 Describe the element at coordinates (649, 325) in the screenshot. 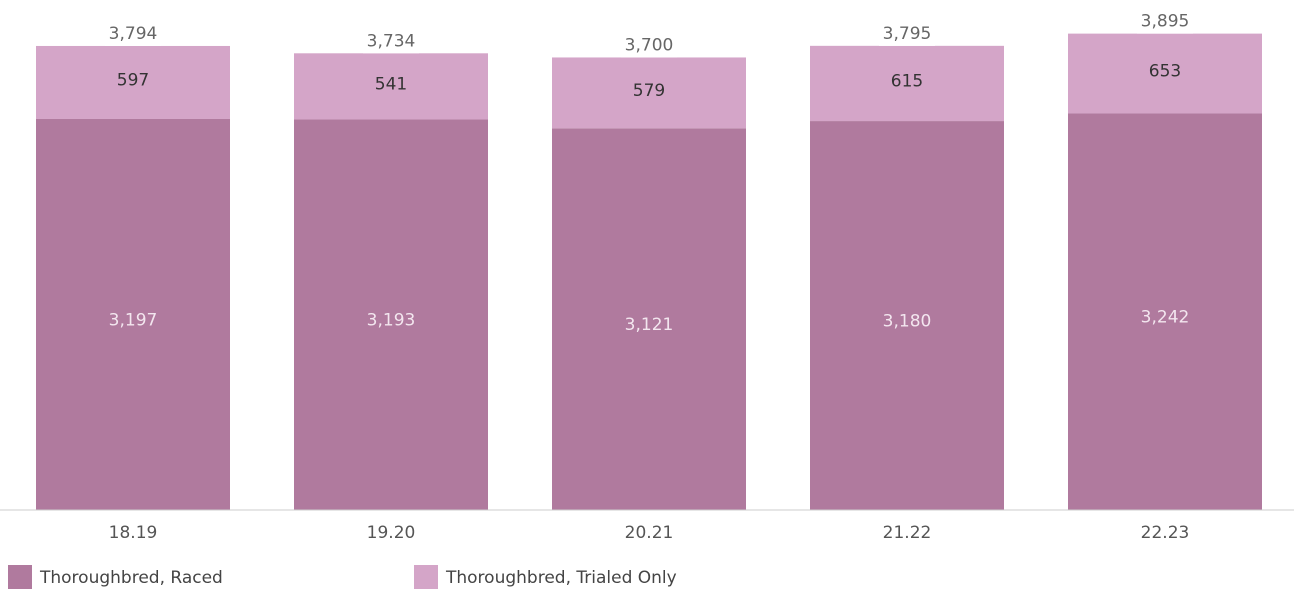

I see `value-label: 3,121` at that location.